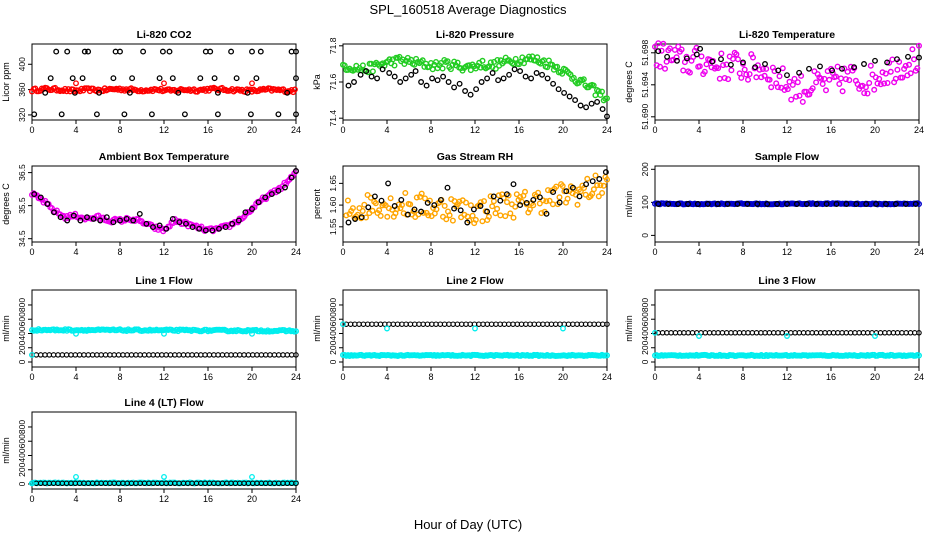 The height and width of the screenshot is (540, 936). What do you see at coordinates (787, 130) in the screenshot?
I see `x-tick-label: 12` at bounding box center [787, 130].